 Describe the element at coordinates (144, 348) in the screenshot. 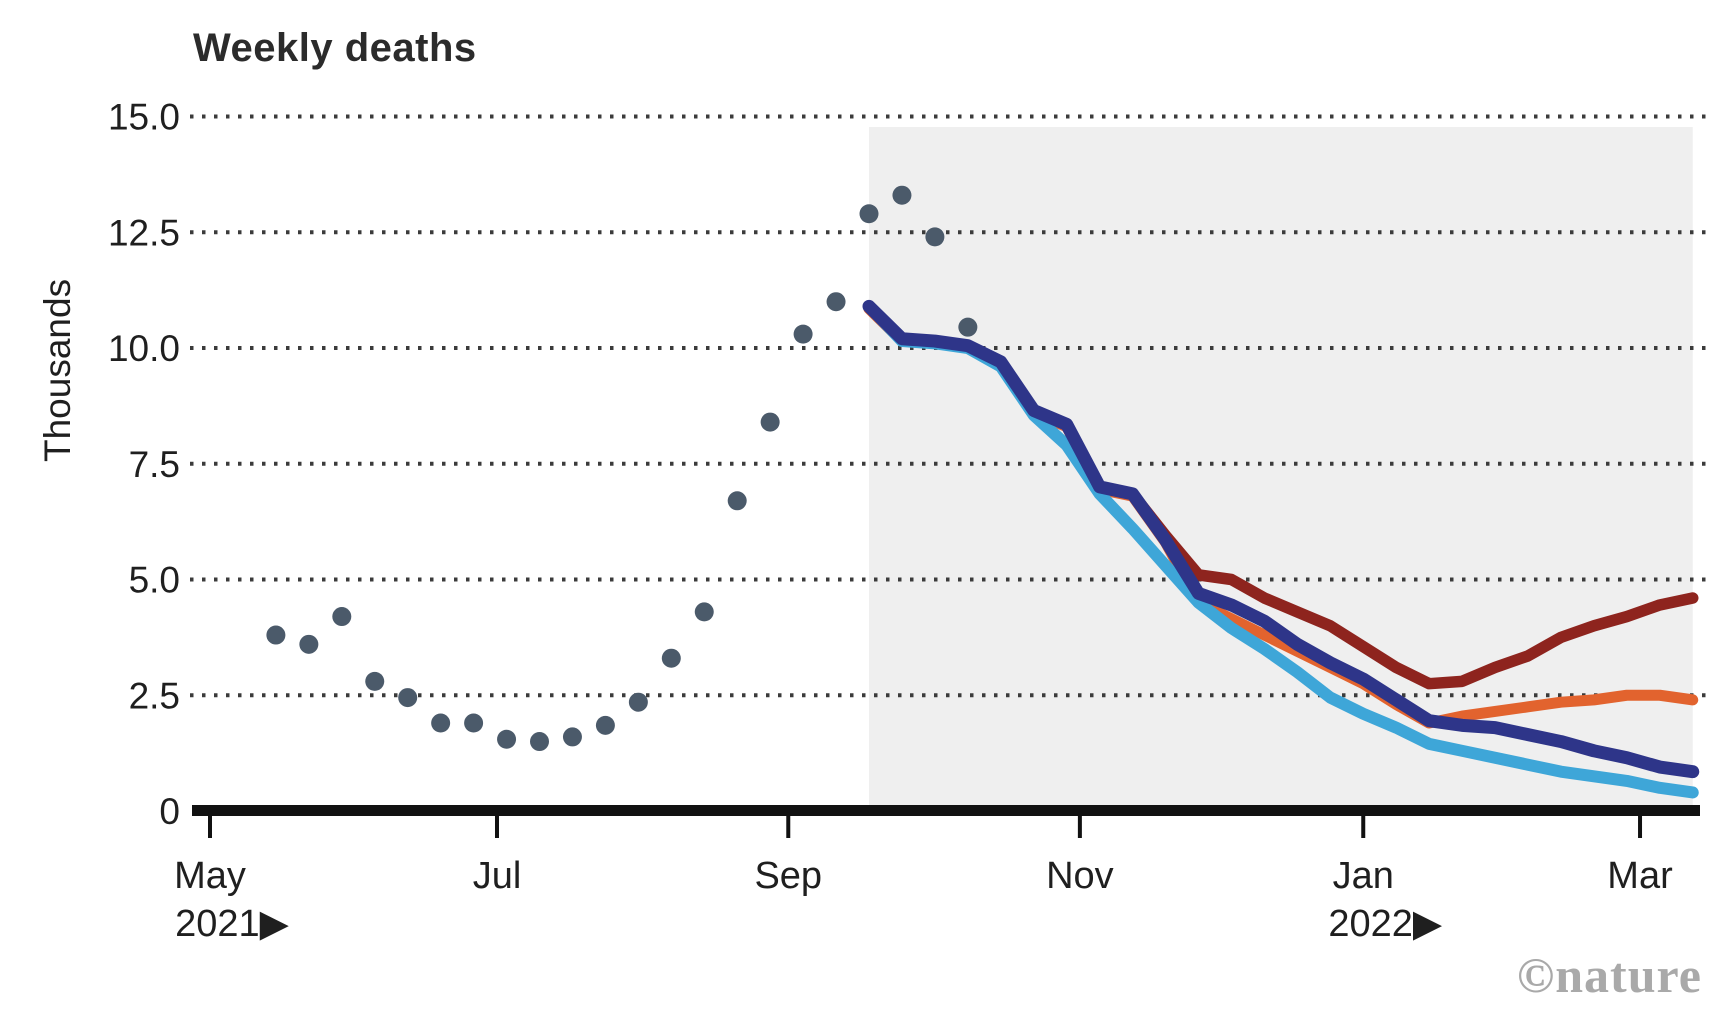

I see `y-tick-label: 10.0` at that location.